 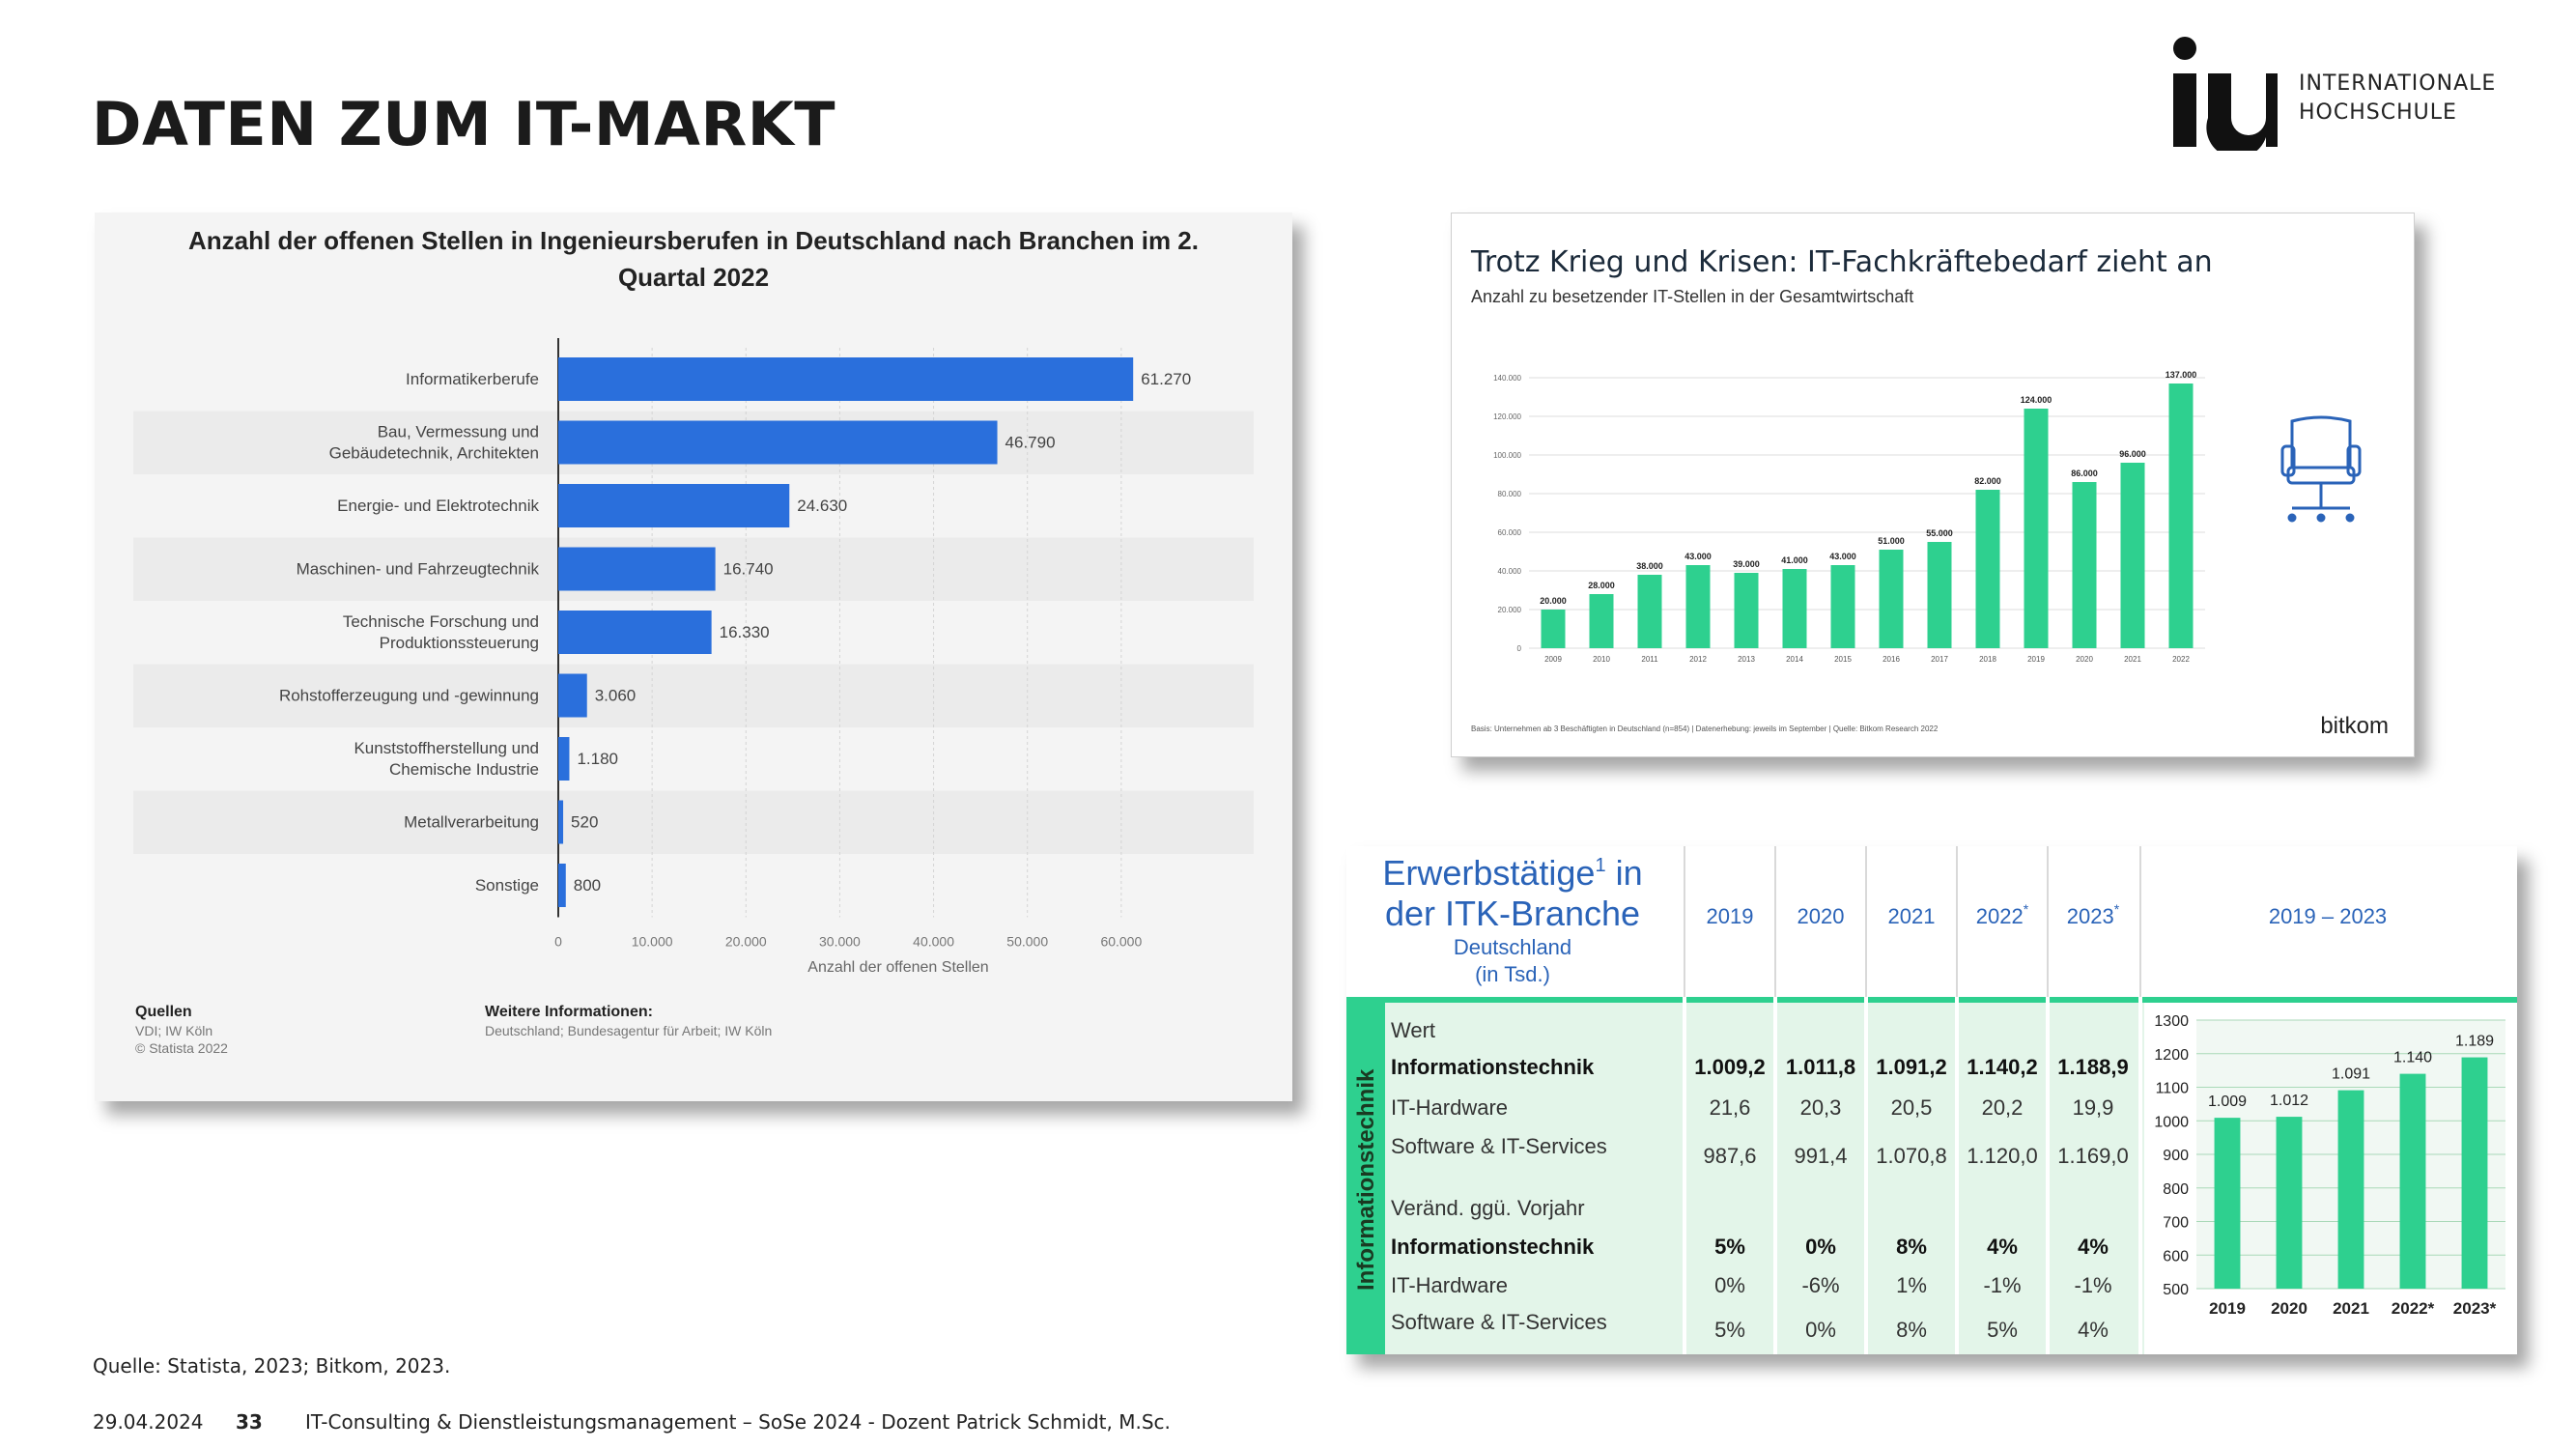 I want to click on x-tick-label: 2020, so click(x=2289, y=1308).